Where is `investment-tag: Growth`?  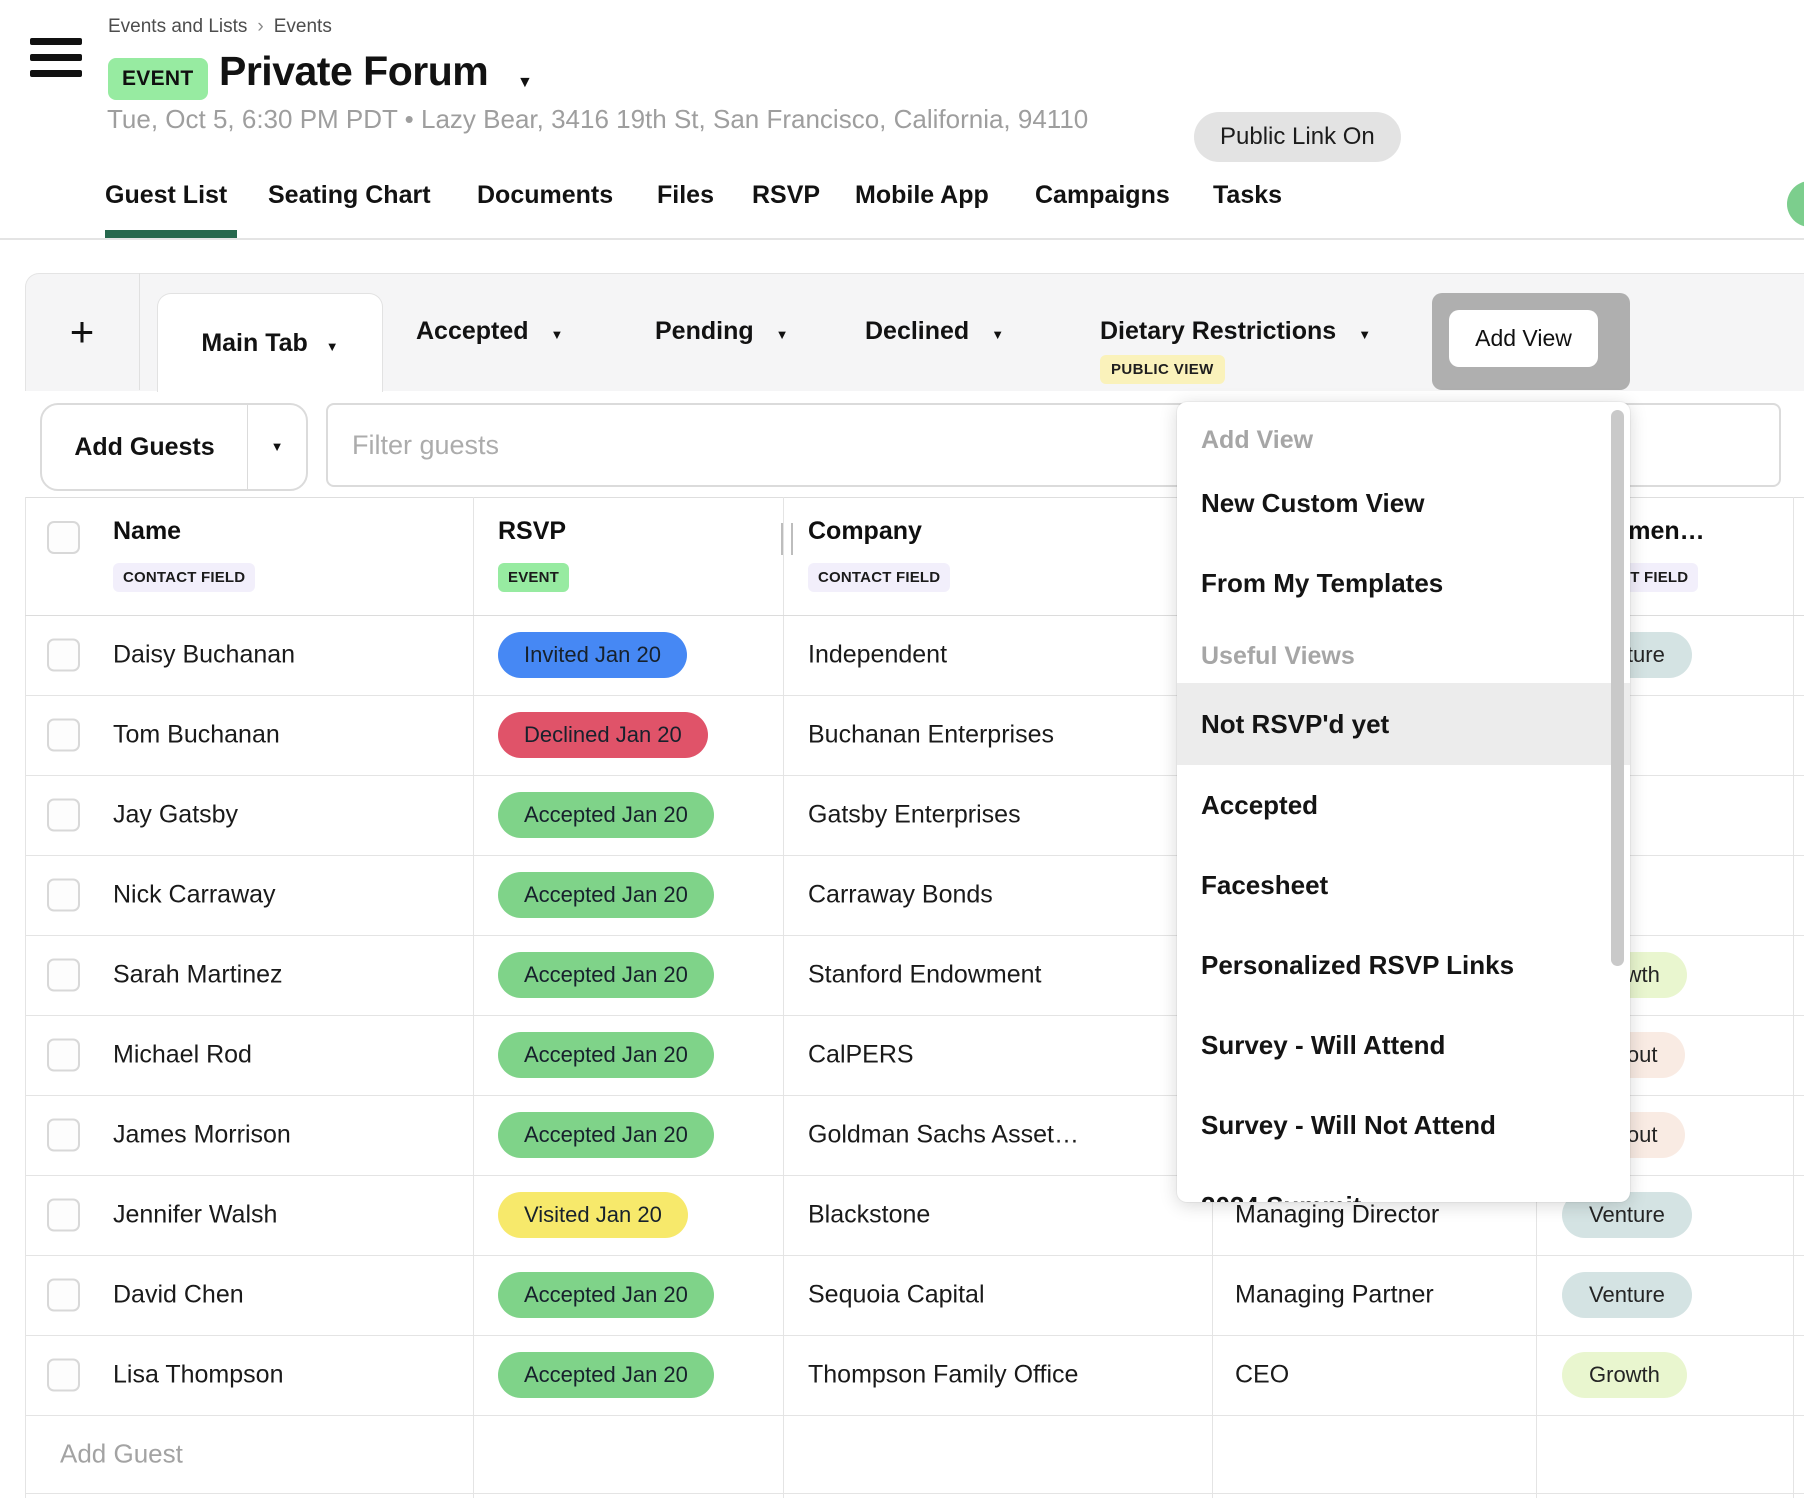
investment-tag: Growth is located at coordinates (1624, 1375).